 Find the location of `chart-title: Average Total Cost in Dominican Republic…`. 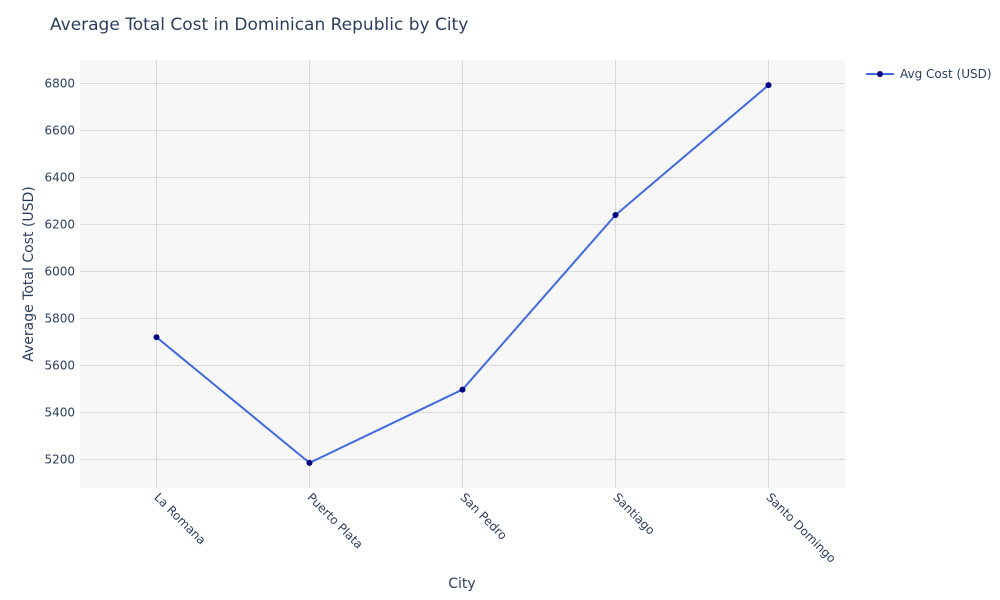

chart-title: Average Total Cost in Dominican Republic… is located at coordinates (259, 25).